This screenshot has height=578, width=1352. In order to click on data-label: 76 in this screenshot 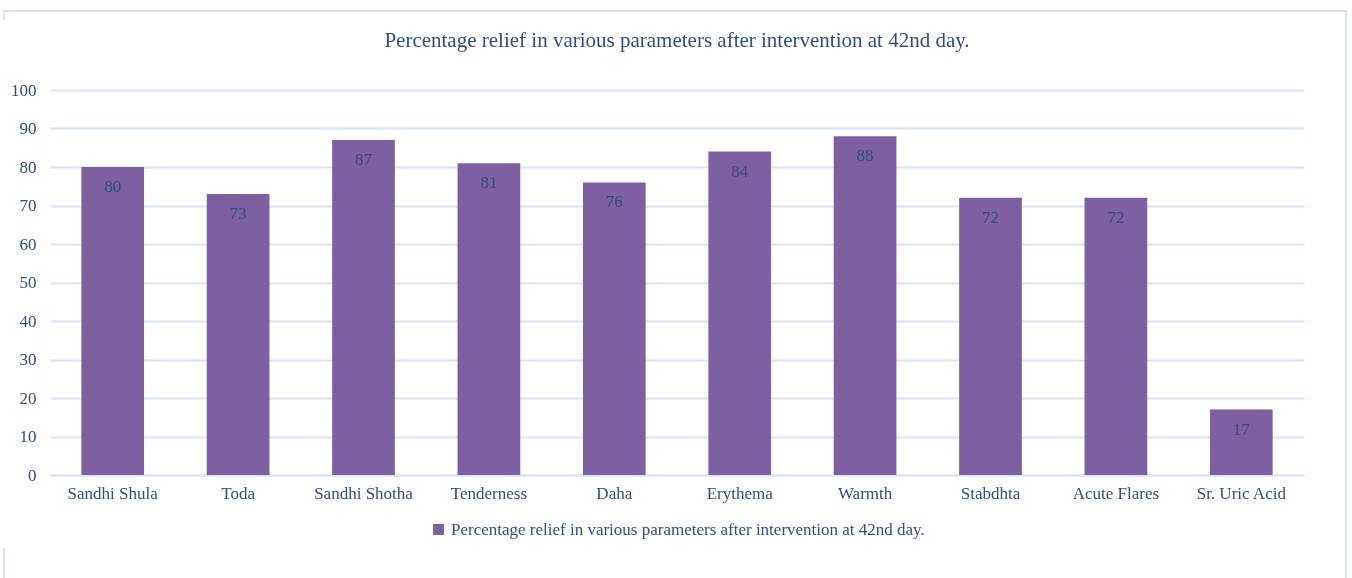, I will do `click(614, 202)`.